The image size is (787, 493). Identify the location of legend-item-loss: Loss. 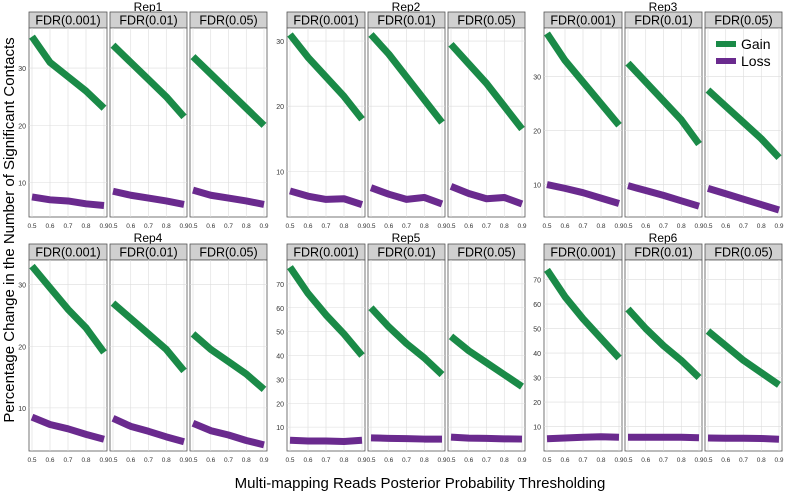
(743, 61).